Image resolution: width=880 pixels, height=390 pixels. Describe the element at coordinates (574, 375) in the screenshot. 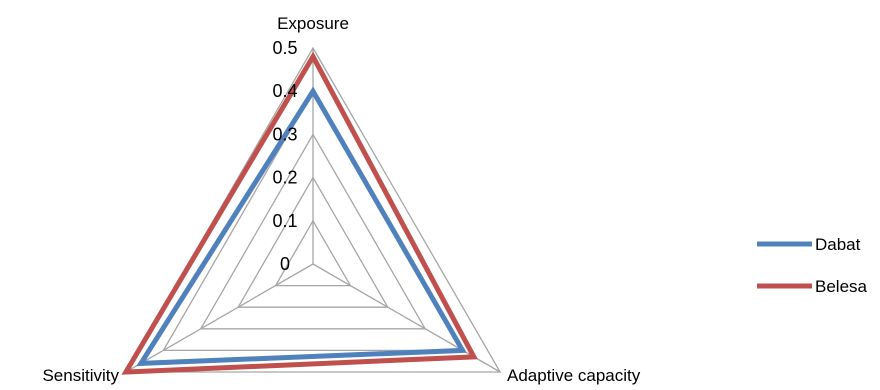

I see `axis-label-adaptive-capacity: Adaptive capacity` at that location.